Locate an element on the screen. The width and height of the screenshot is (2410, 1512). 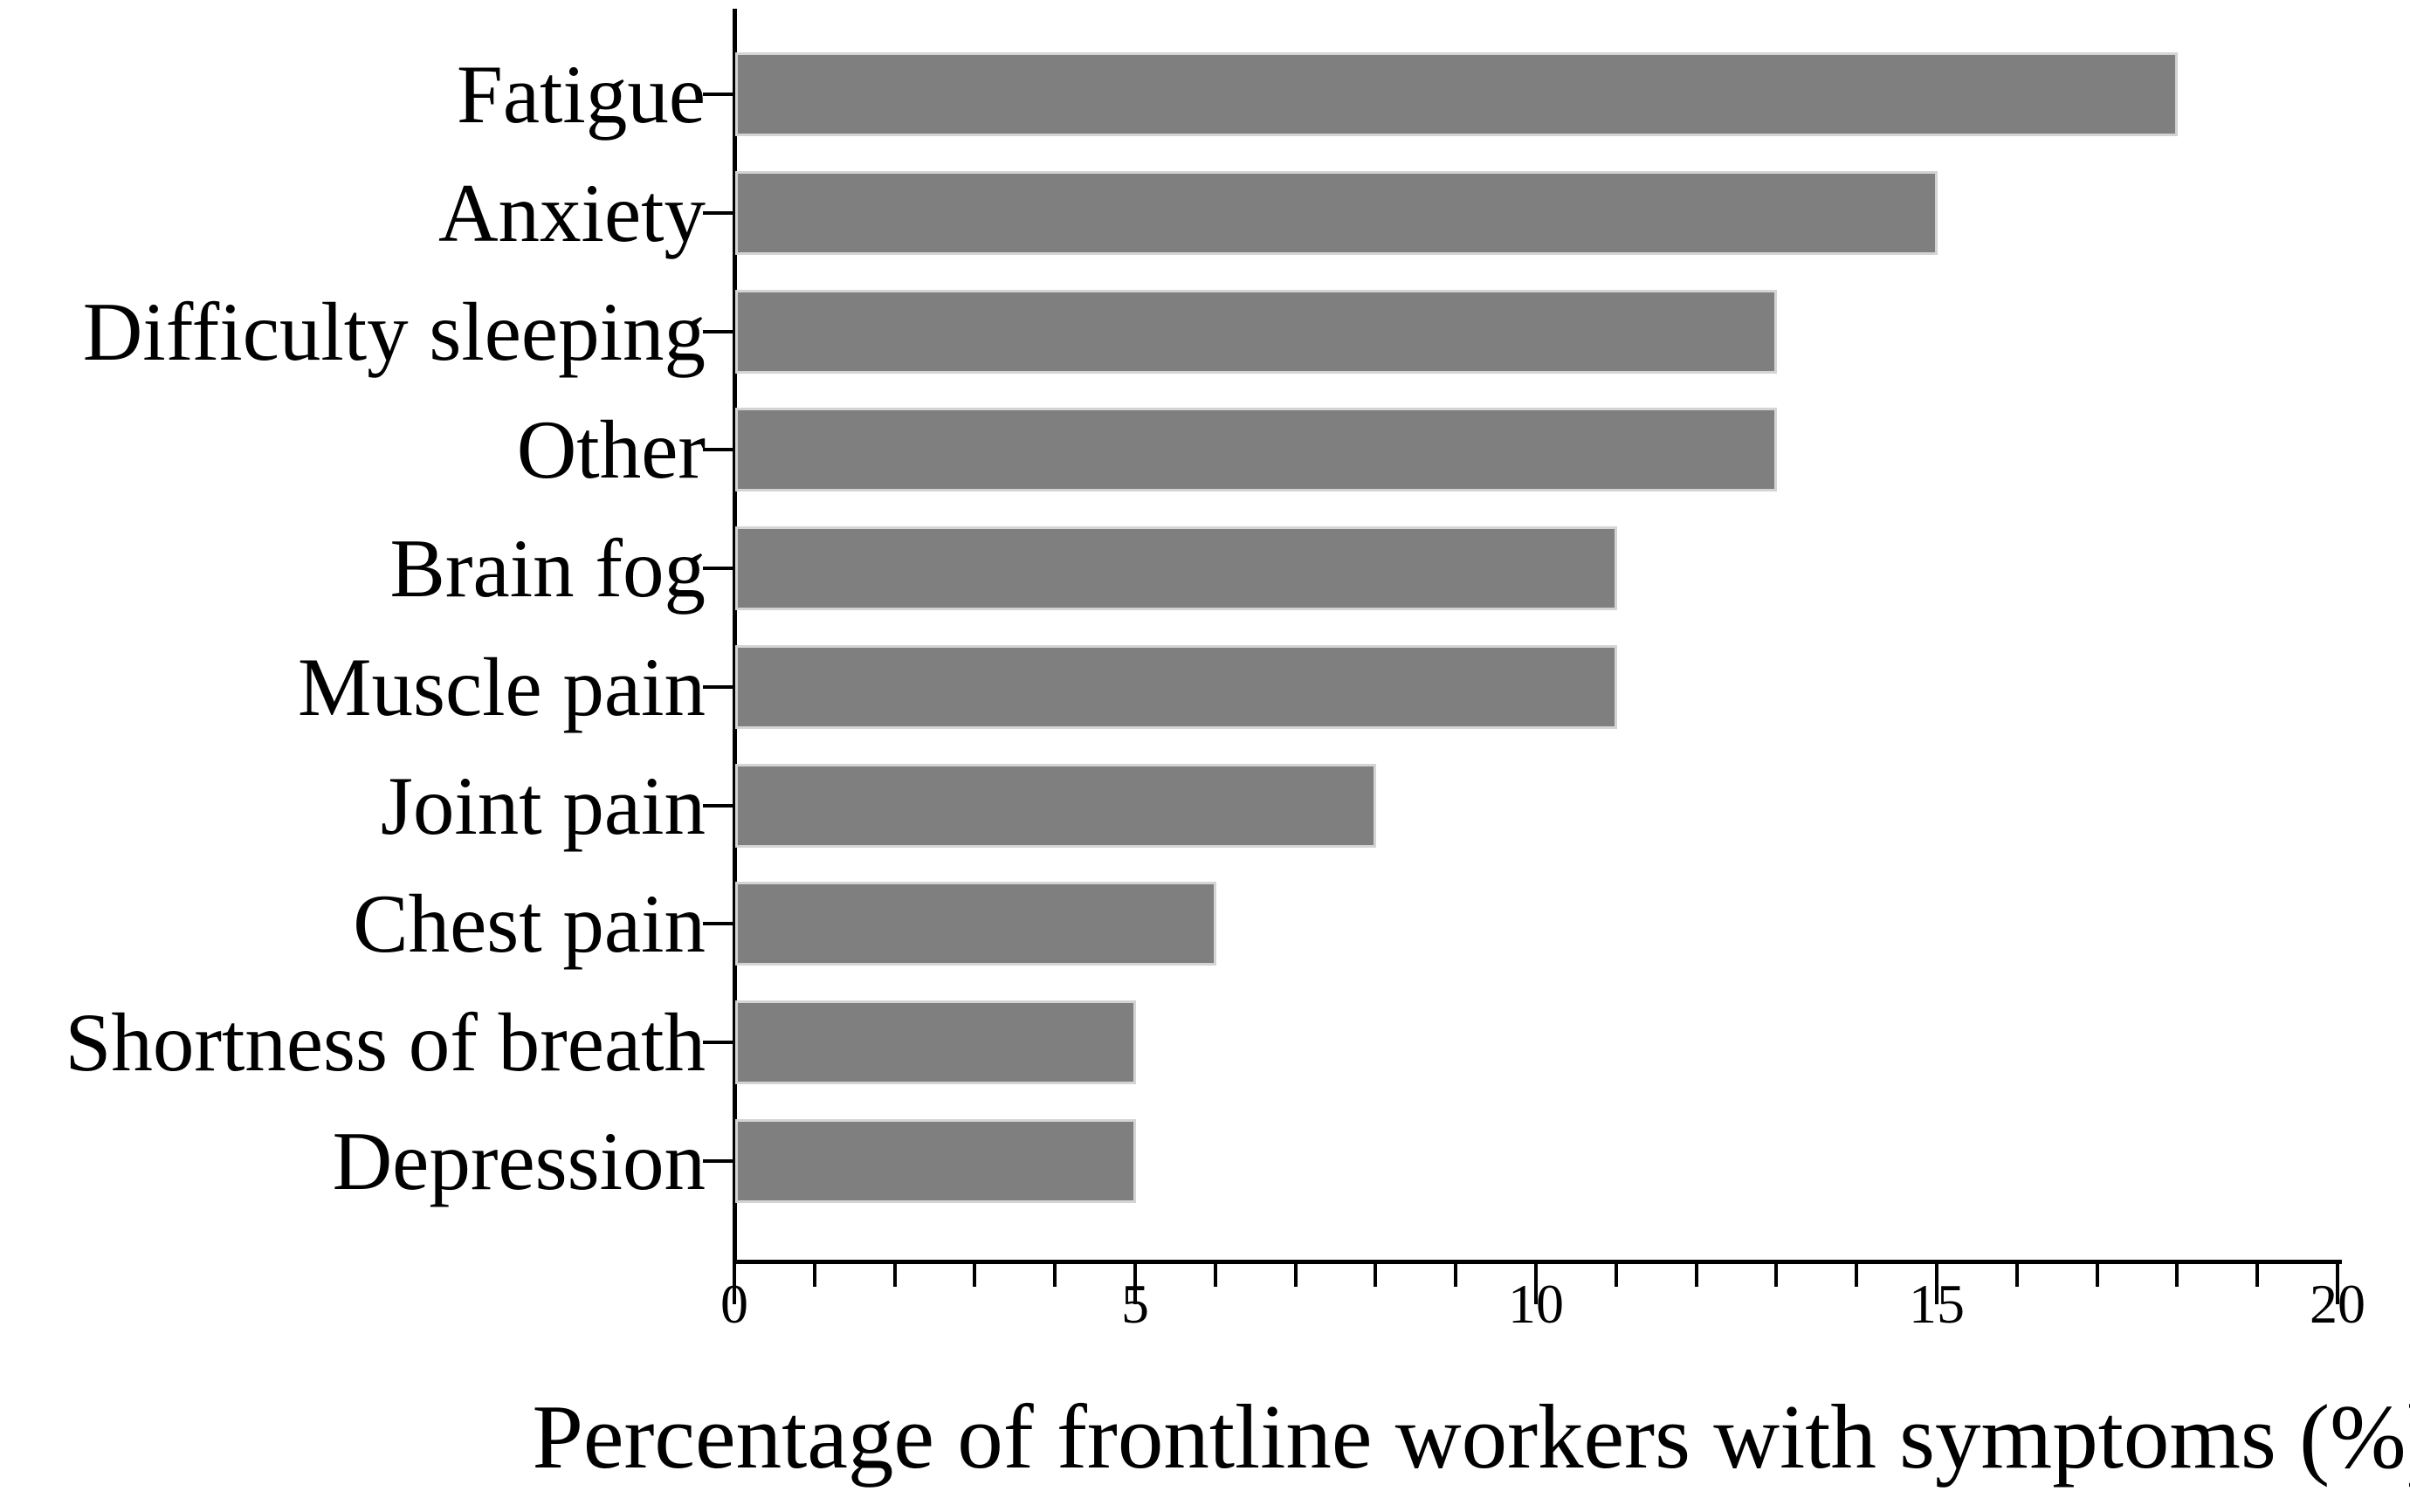
bar-shortness-of-breath is located at coordinates (935, 1042).